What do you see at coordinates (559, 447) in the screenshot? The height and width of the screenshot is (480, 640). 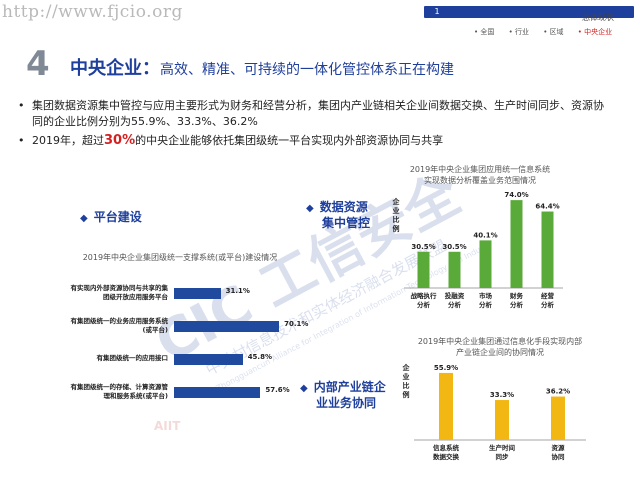 I see `category-label: 资源` at bounding box center [559, 447].